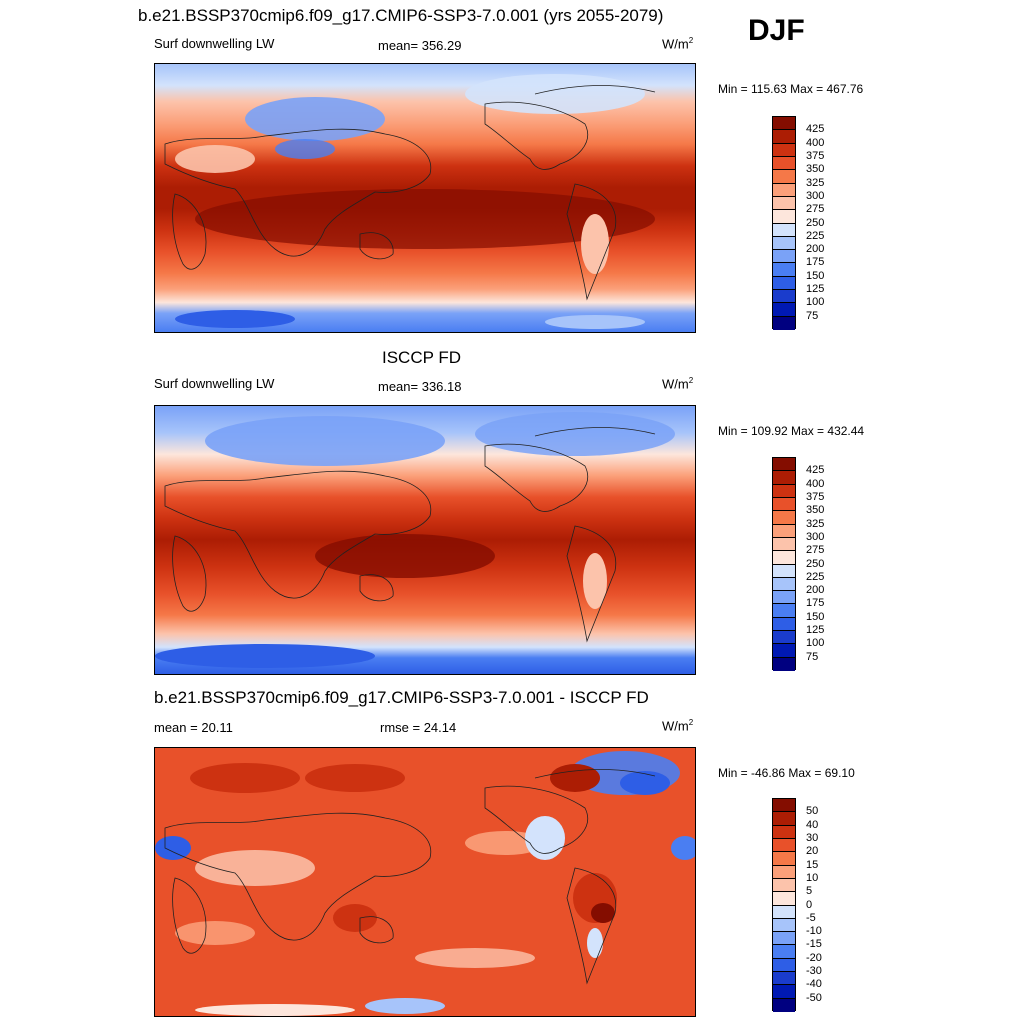 The height and width of the screenshot is (1024, 1024). Describe the element at coordinates (193, 727) in the screenshot. I see `panel3-mean-label: mean = 20.11` at that location.